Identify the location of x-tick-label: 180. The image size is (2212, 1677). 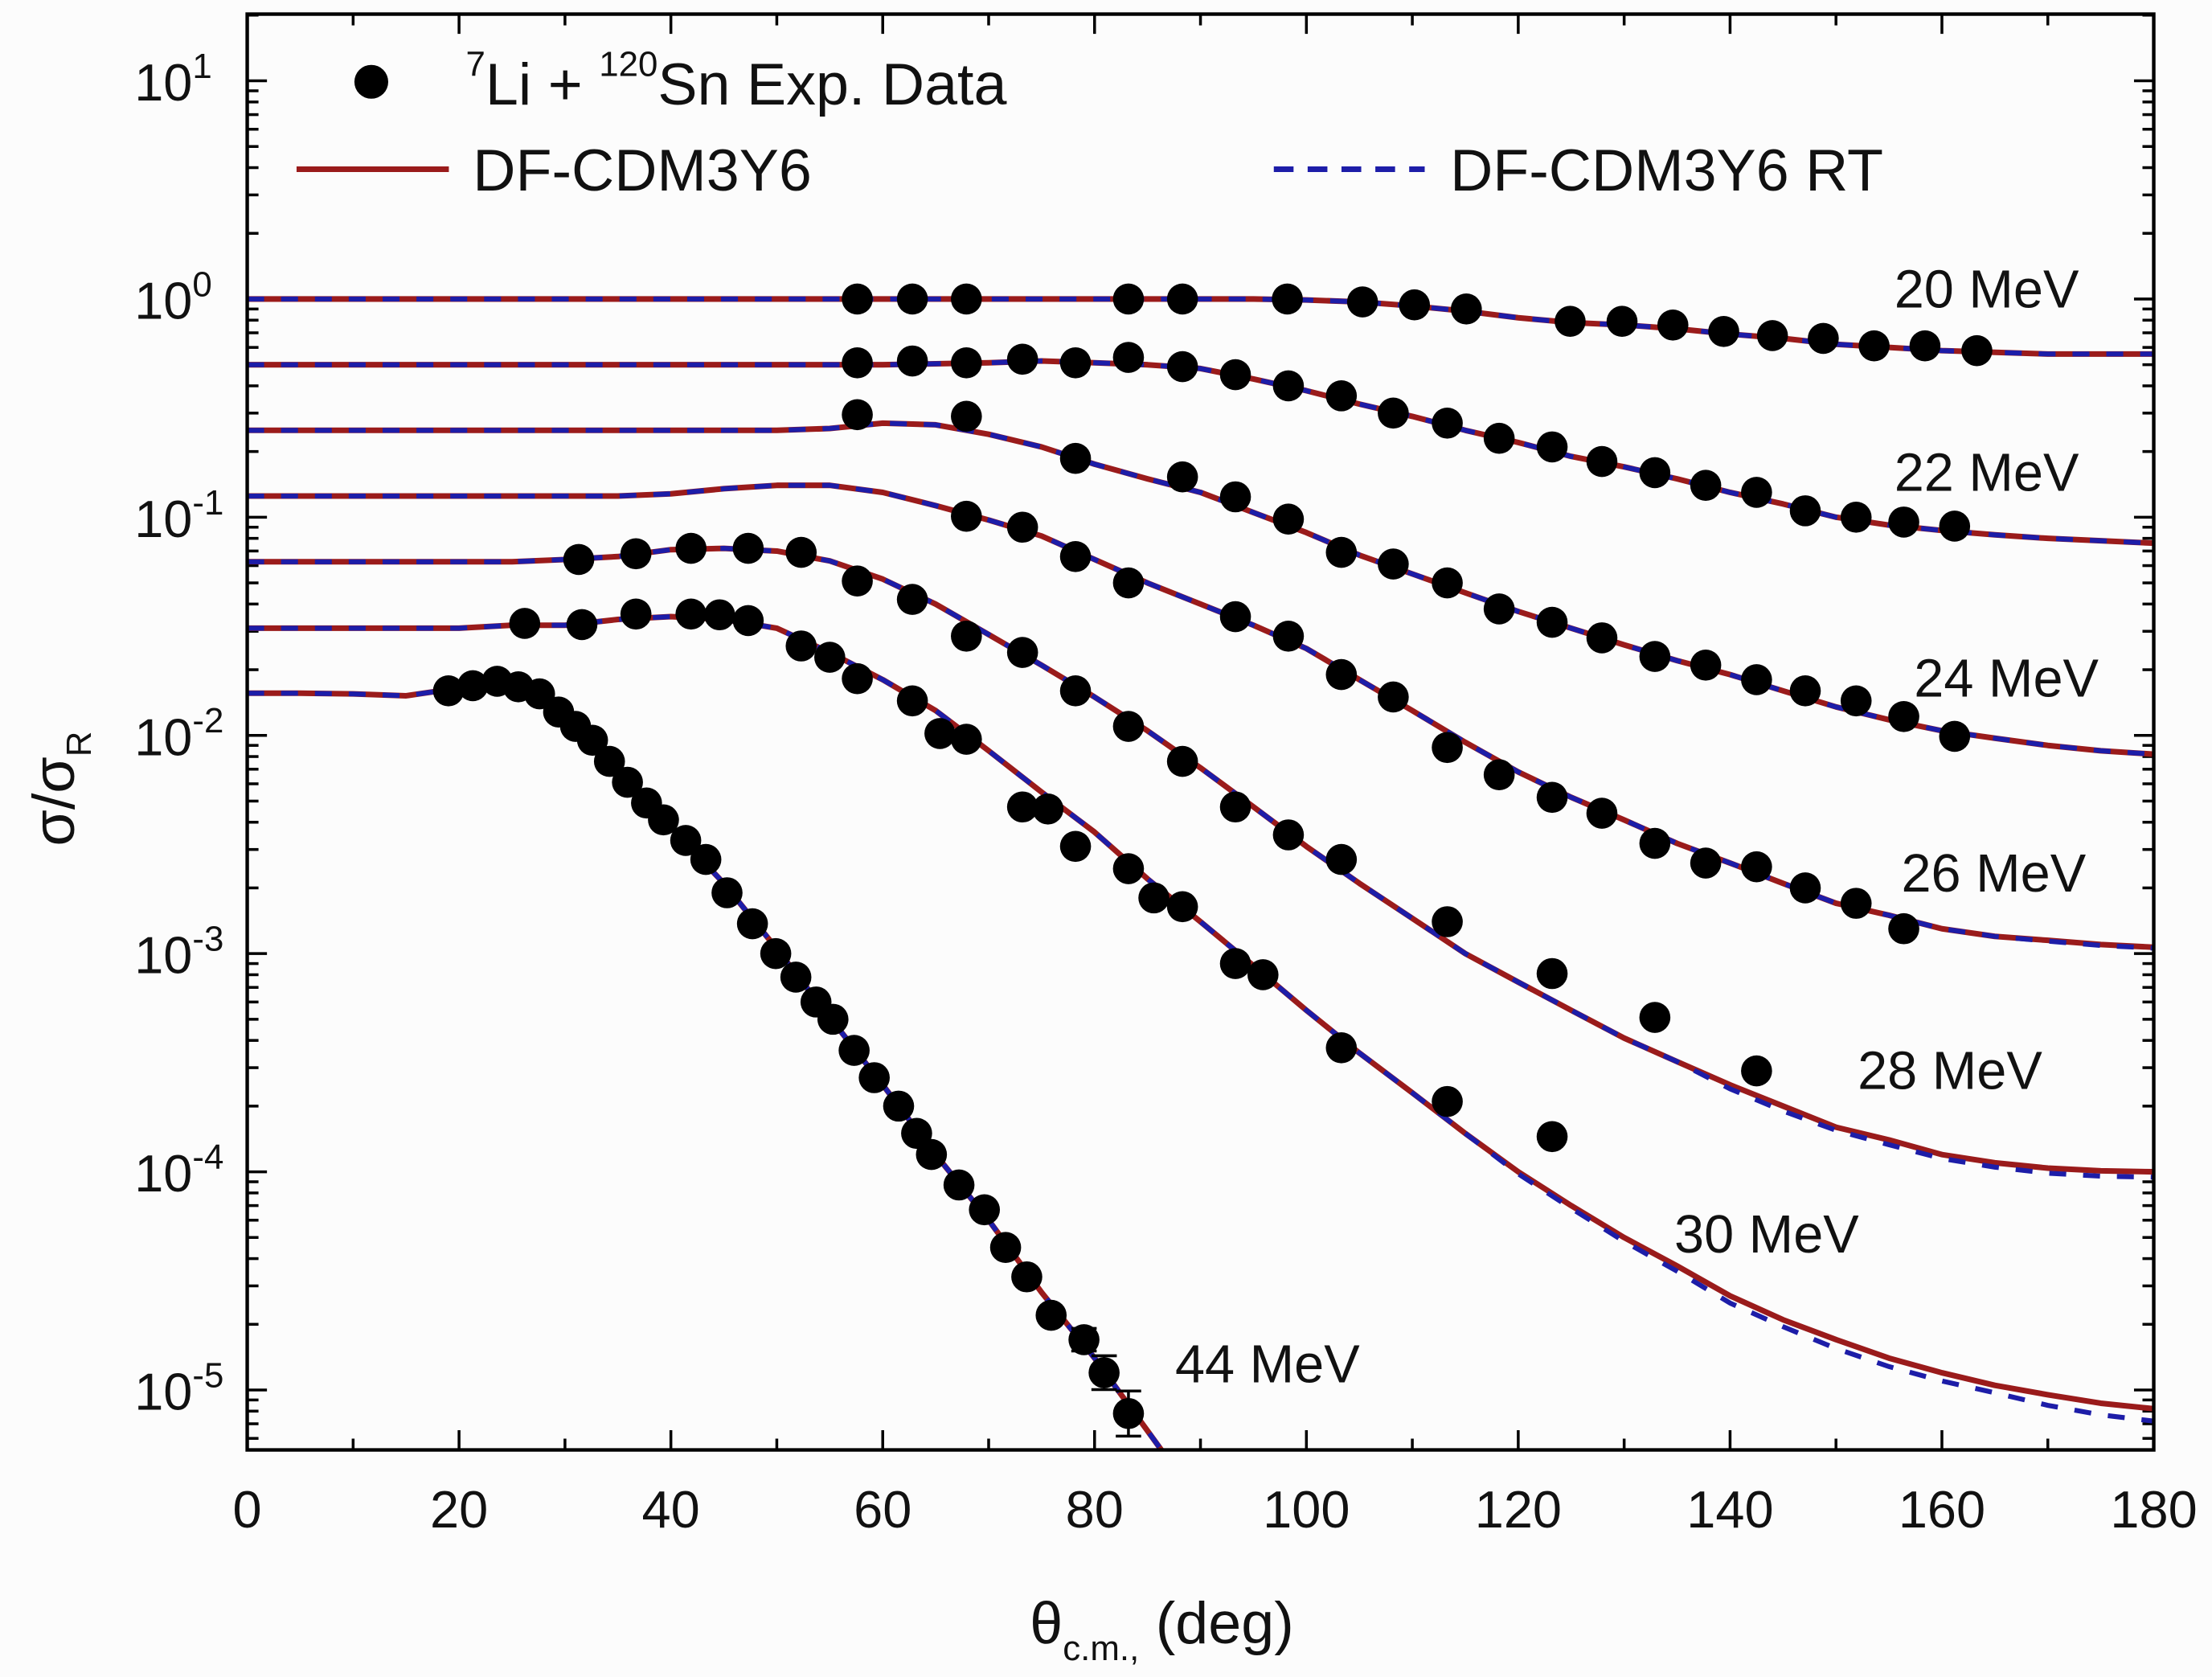
(2153, 1509).